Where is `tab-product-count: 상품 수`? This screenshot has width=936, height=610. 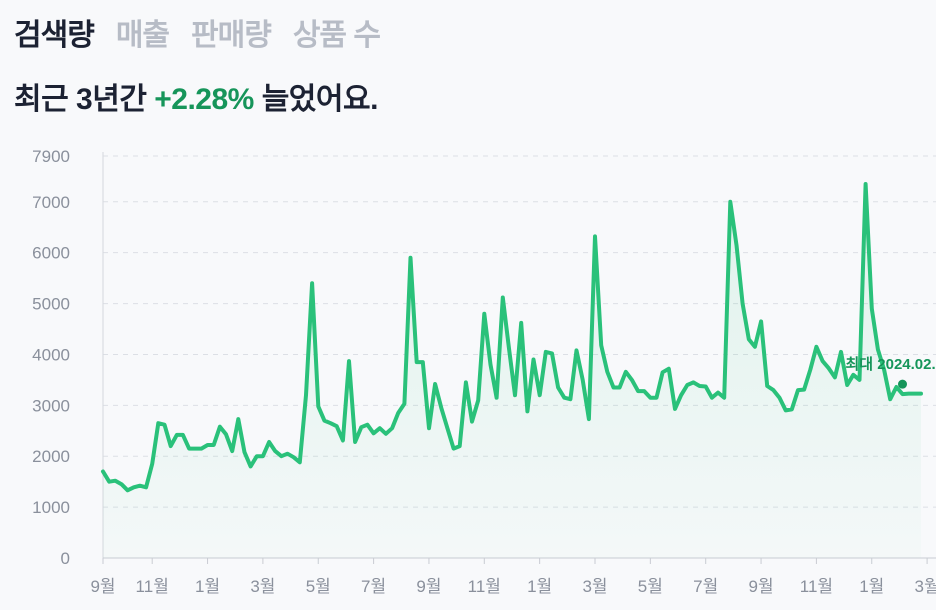
tab-product-count: 상품 수 is located at coordinates (336, 35).